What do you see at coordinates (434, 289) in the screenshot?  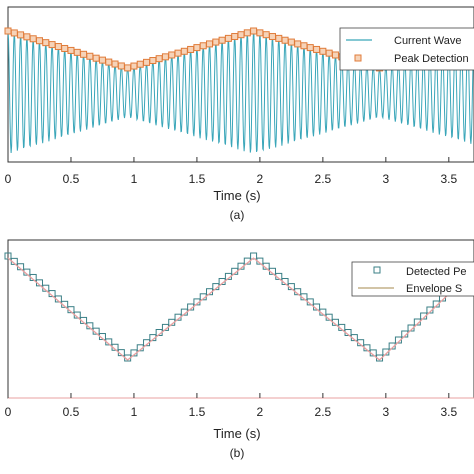 I see `legend-label-envelope: Envelope S` at bounding box center [434, 289].